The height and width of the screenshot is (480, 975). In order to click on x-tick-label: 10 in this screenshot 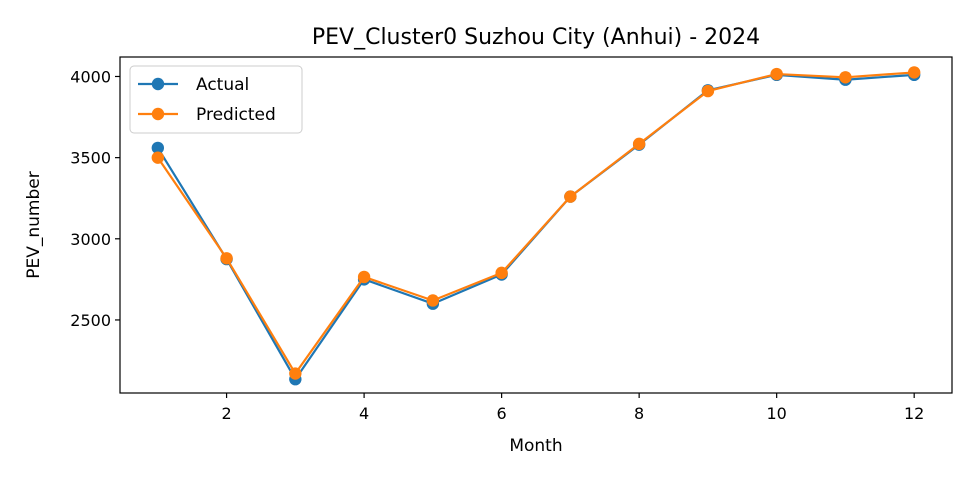, I will do `click(776, 413)`.